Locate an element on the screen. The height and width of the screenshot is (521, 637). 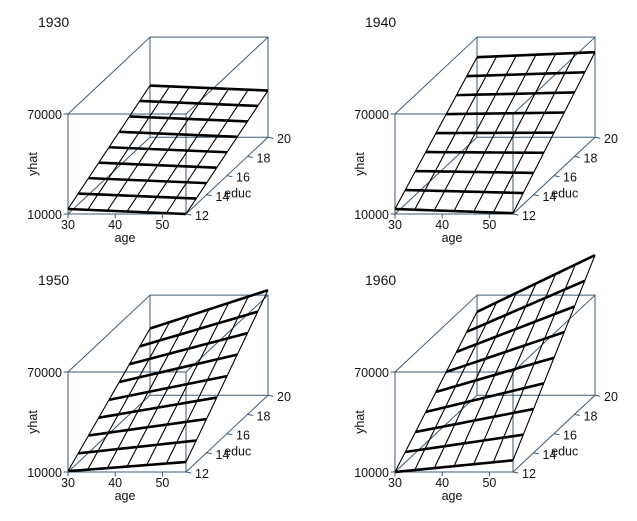
panel-title: 1960 is located at coordinates (380, 280).